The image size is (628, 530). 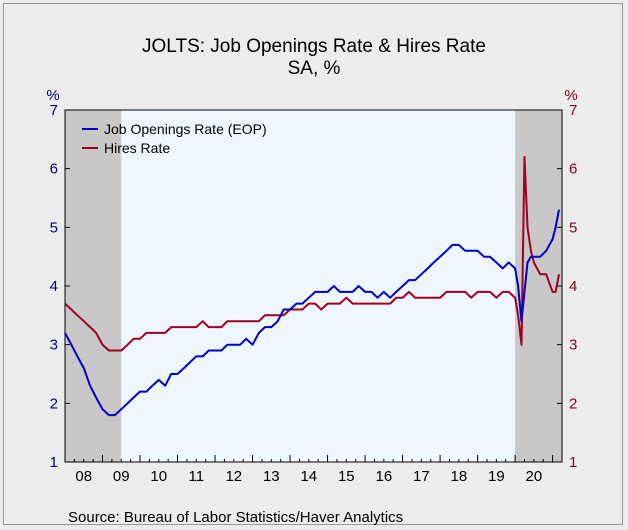 What do you see at coordinates (308, 476) in the screenshot?
I see `x-tick-label: 14` at bounding box center [308, 476].